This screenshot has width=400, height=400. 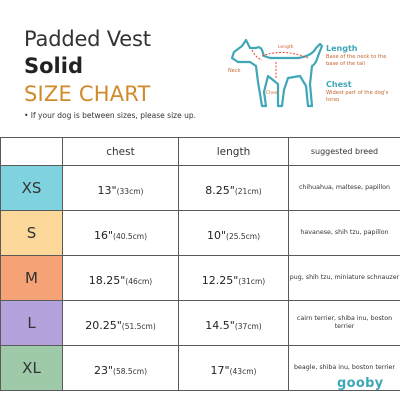 I want to click on length-cm: (37cm), so click(x=248, y=326).